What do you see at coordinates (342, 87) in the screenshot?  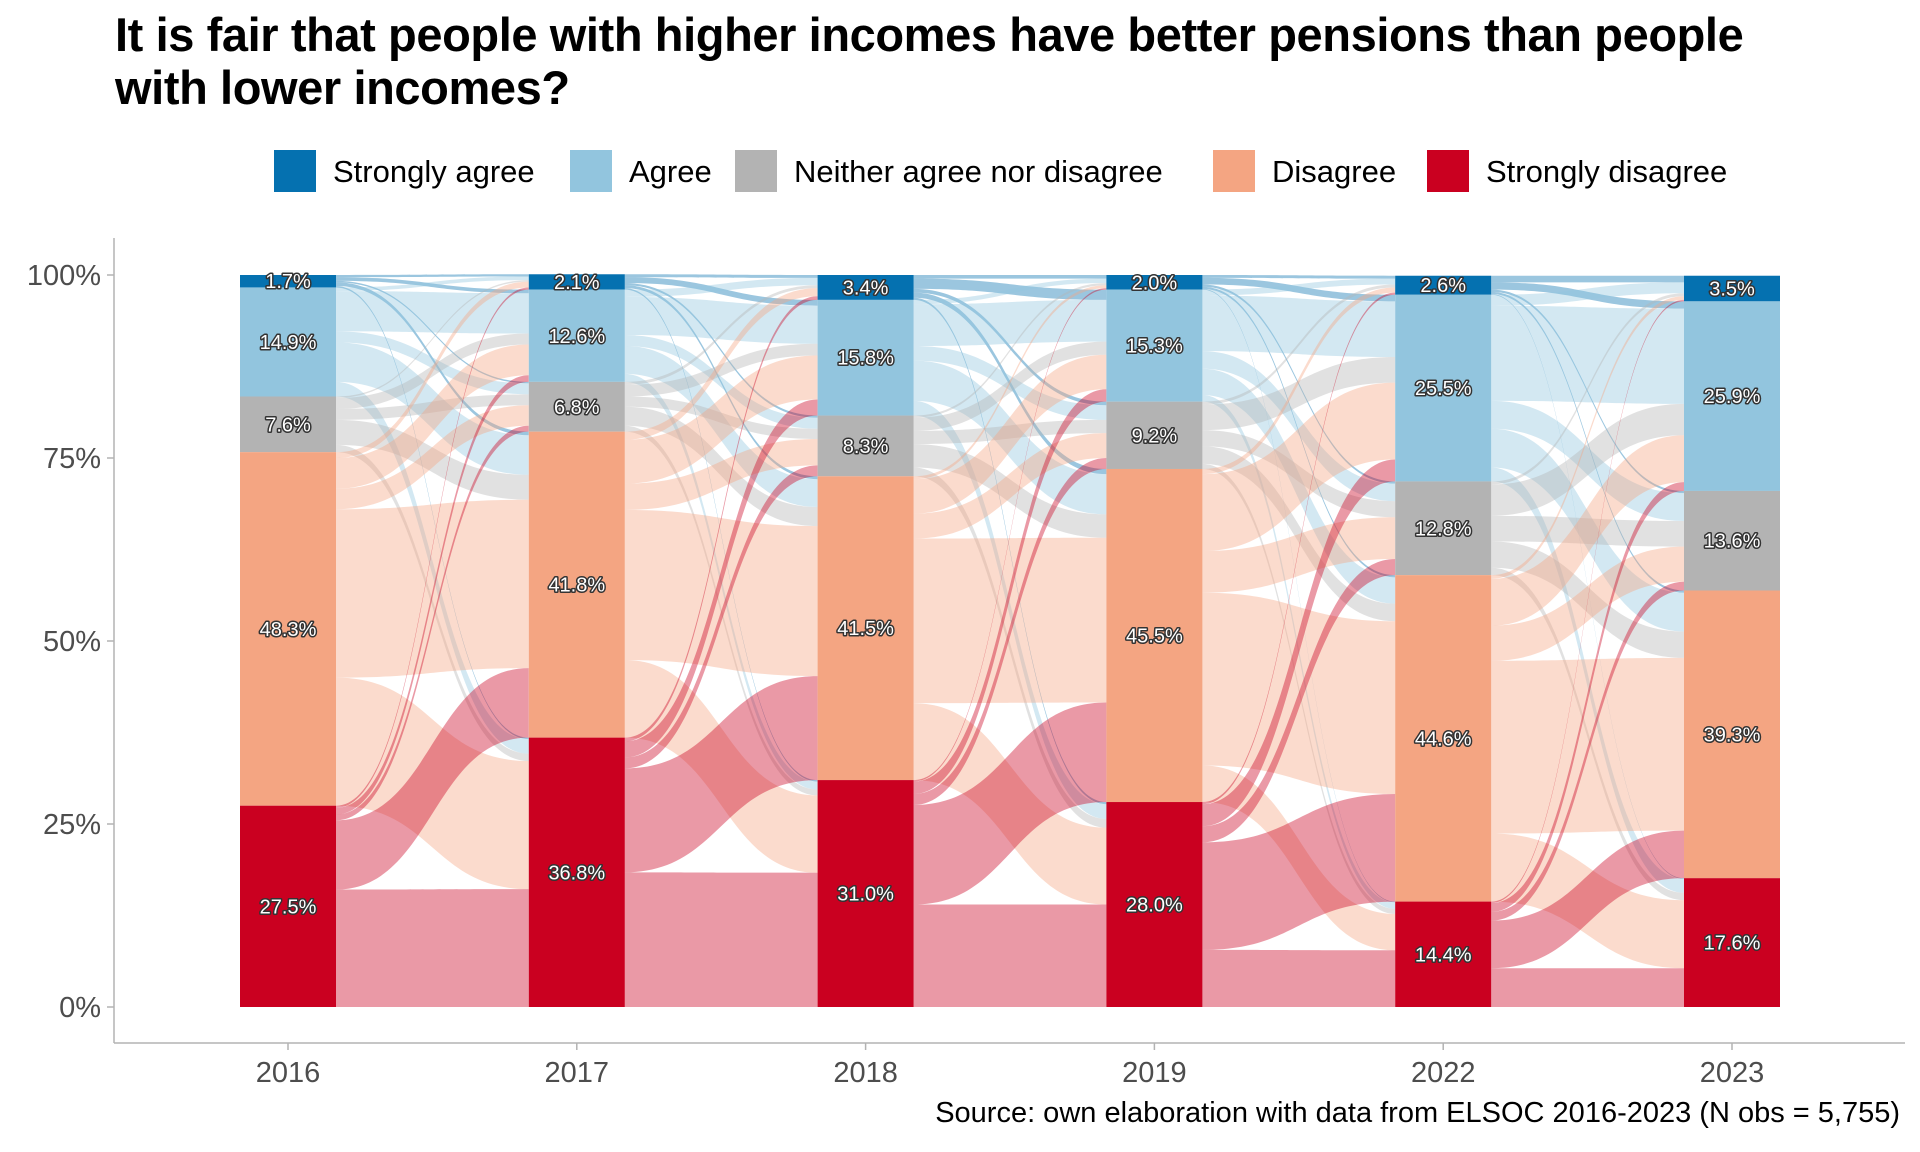 I see `chart-title-line-2: with lower incomes?` at bounding box center [342, 87].